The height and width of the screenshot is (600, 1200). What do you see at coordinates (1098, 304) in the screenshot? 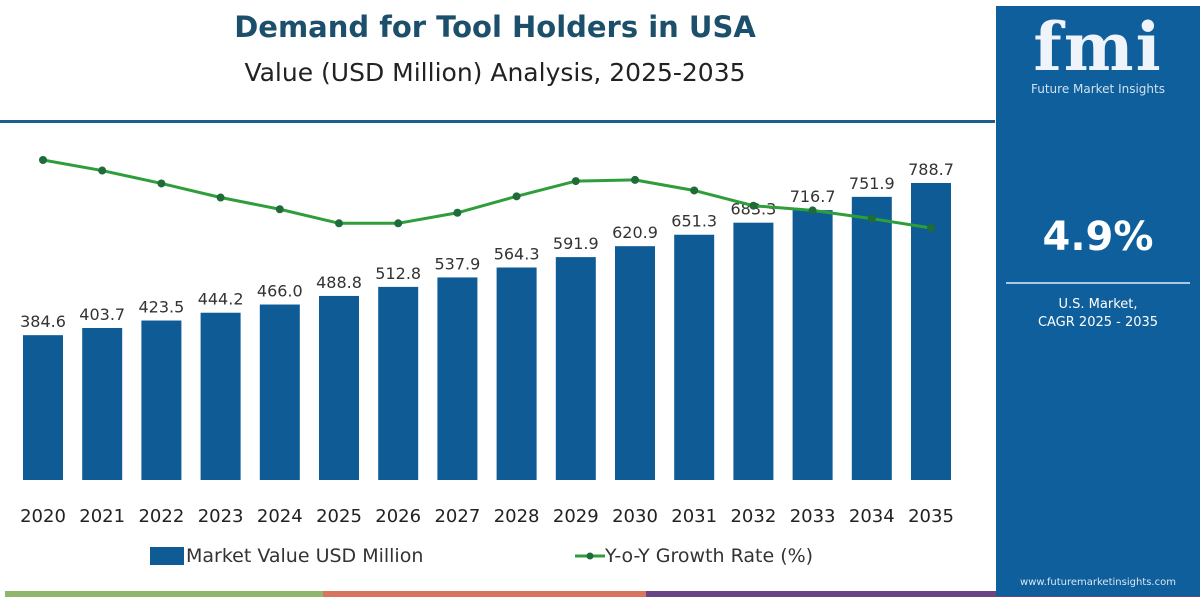
I see `cagr-label-line1: U.S. Market,` at bounding box center [1098, 304].